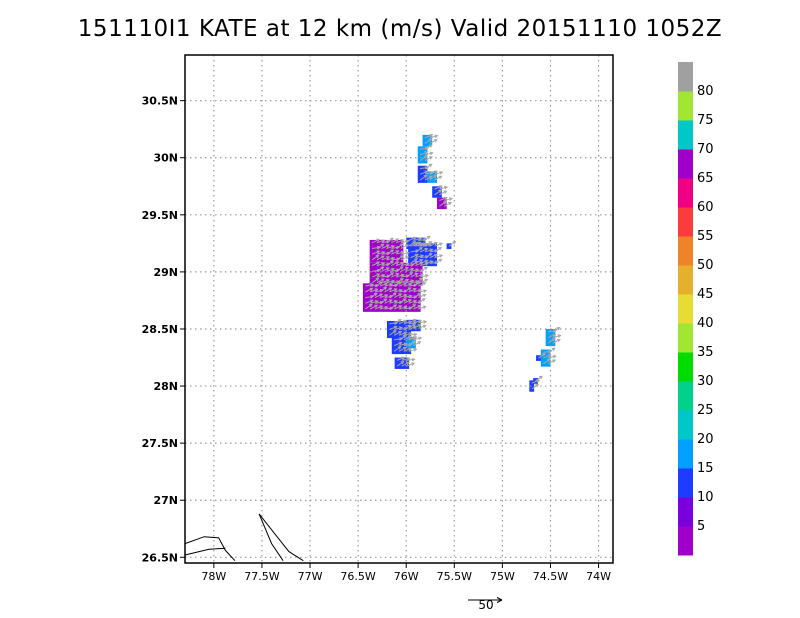  Describe the element at coordinates (538, 358) in the screenshot. I see `wind-cell` at that location.